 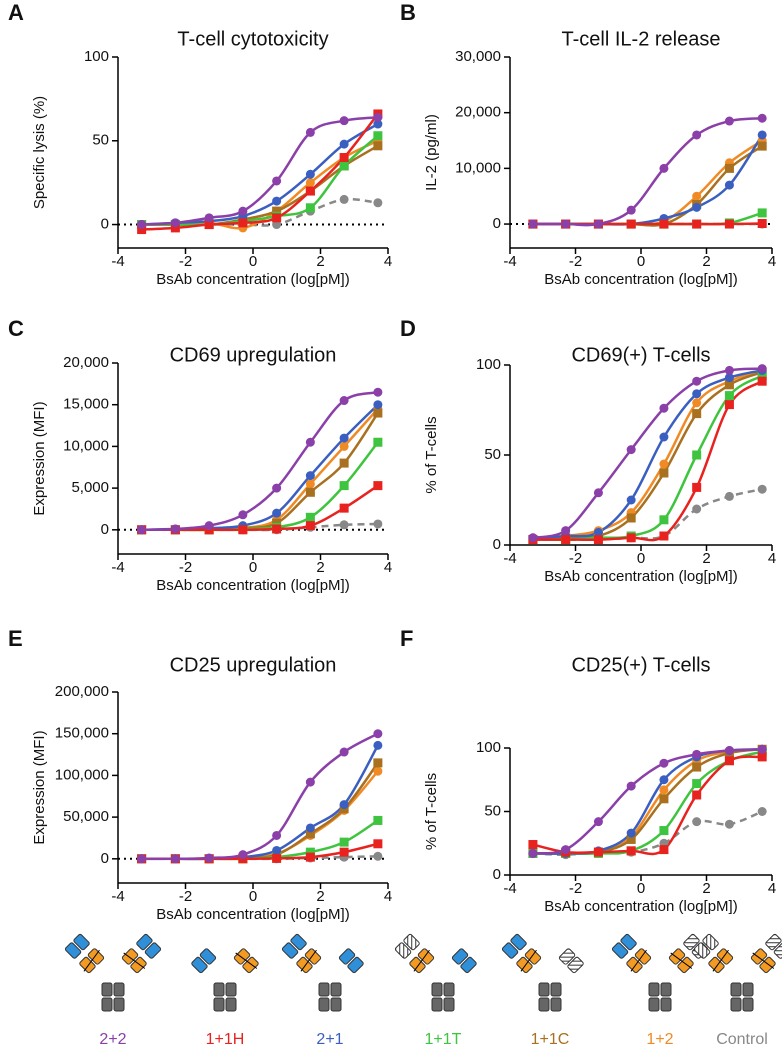 I want to click on x-tick-label: -2, so click(x=185, y=567).